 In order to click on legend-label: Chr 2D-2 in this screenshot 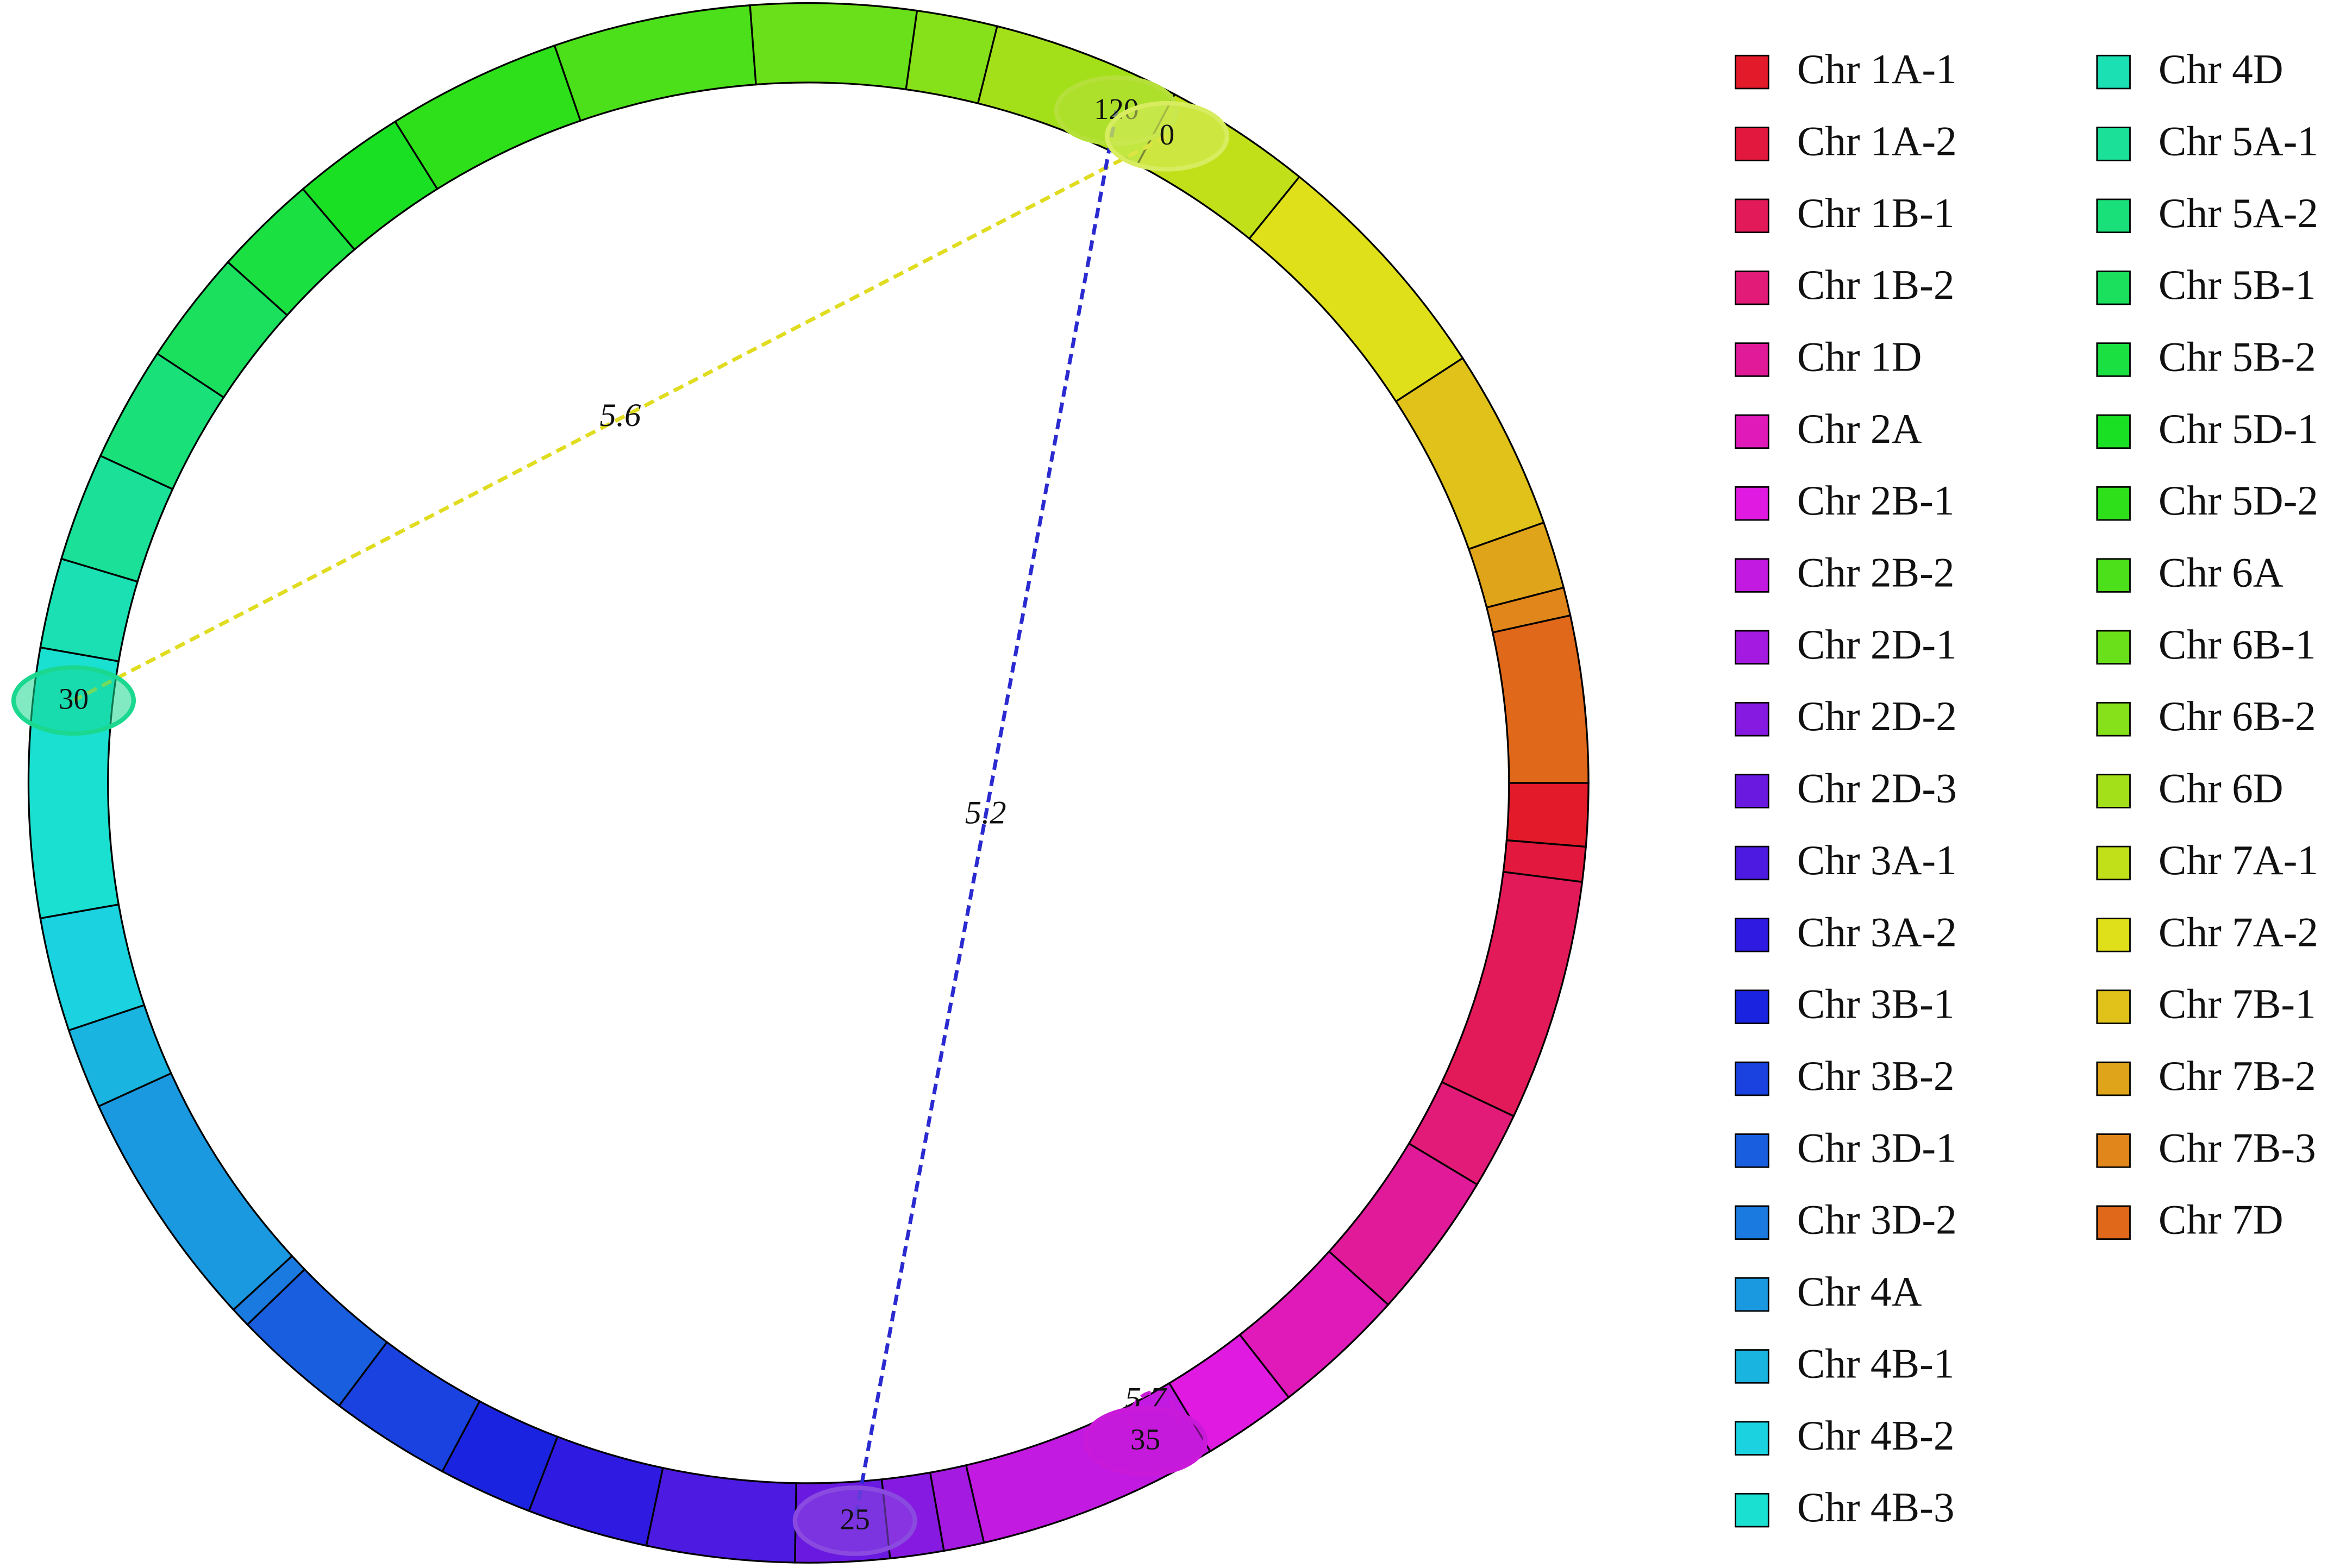, I will do `click(1877, 716)`.